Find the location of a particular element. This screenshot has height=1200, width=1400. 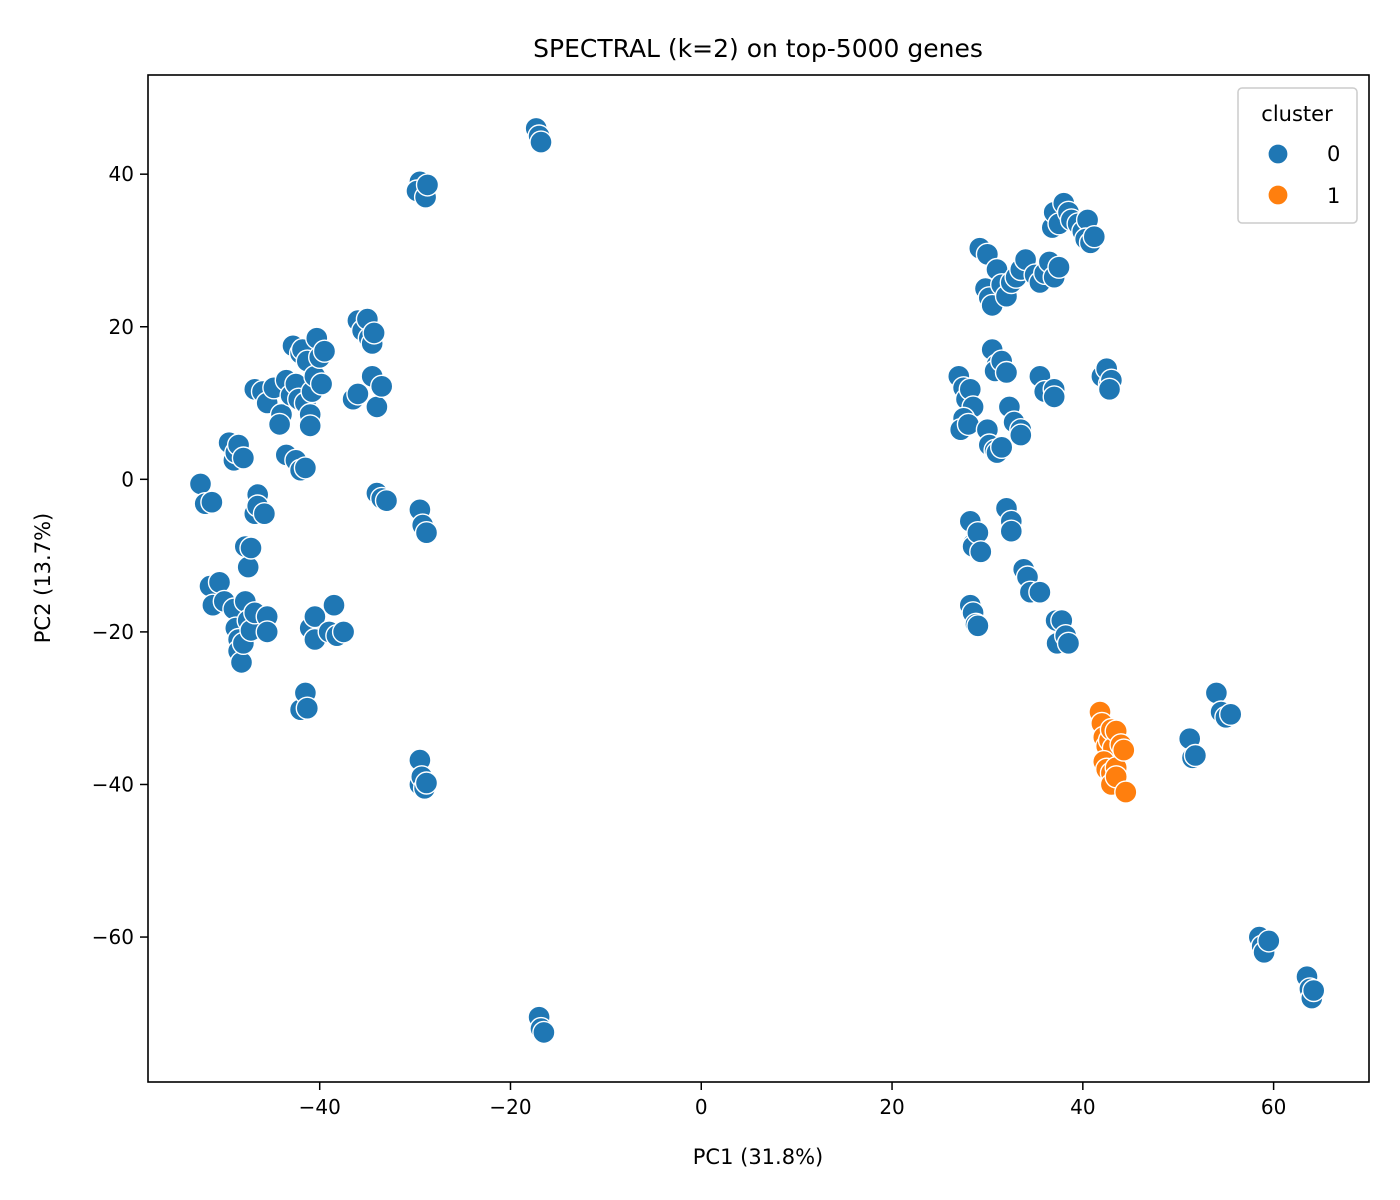

legend-box is located at coordinates (1297, 155).